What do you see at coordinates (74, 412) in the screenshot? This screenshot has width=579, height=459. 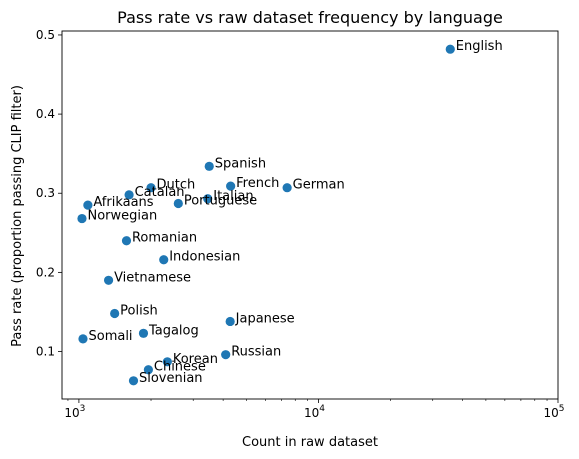 I see `x-tick-label: 10³` at bounding box center [74, 412].